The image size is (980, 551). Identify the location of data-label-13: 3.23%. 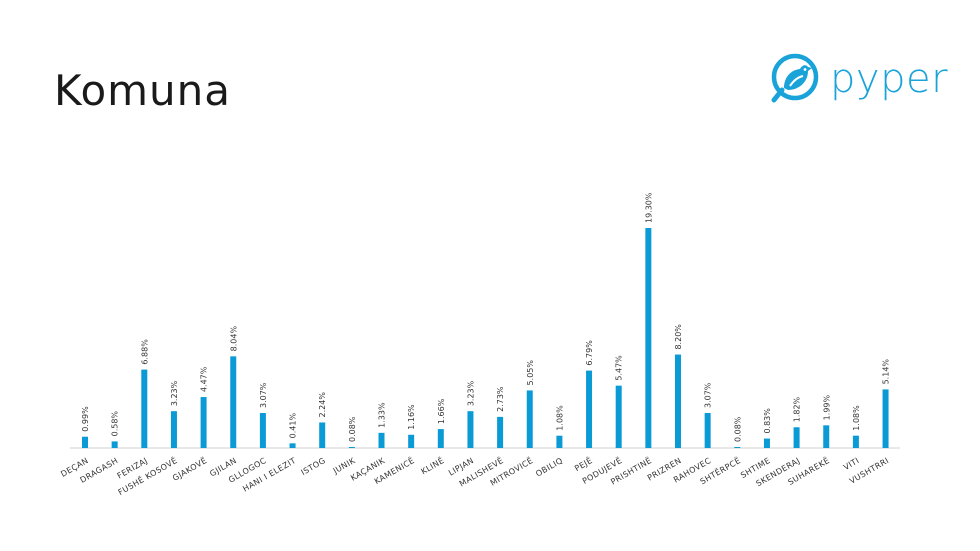
(470, 393).